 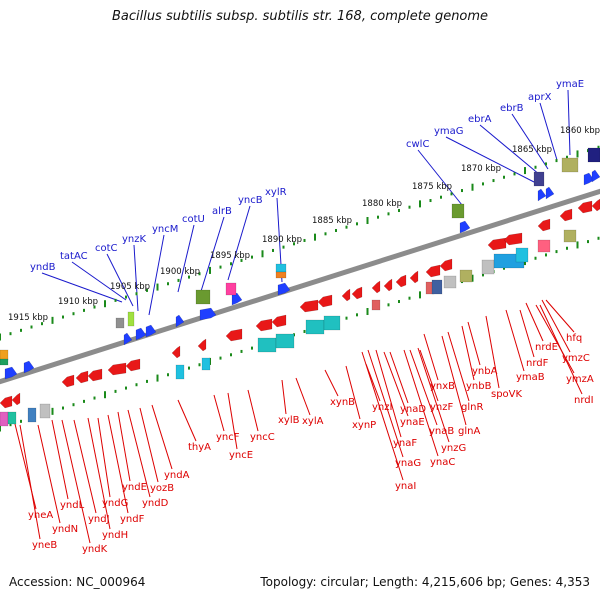 What do you see at coordinates (165, 229) in the screenshot?
I see `forward-gene-label: yncM` at bounding box center [165, 229].